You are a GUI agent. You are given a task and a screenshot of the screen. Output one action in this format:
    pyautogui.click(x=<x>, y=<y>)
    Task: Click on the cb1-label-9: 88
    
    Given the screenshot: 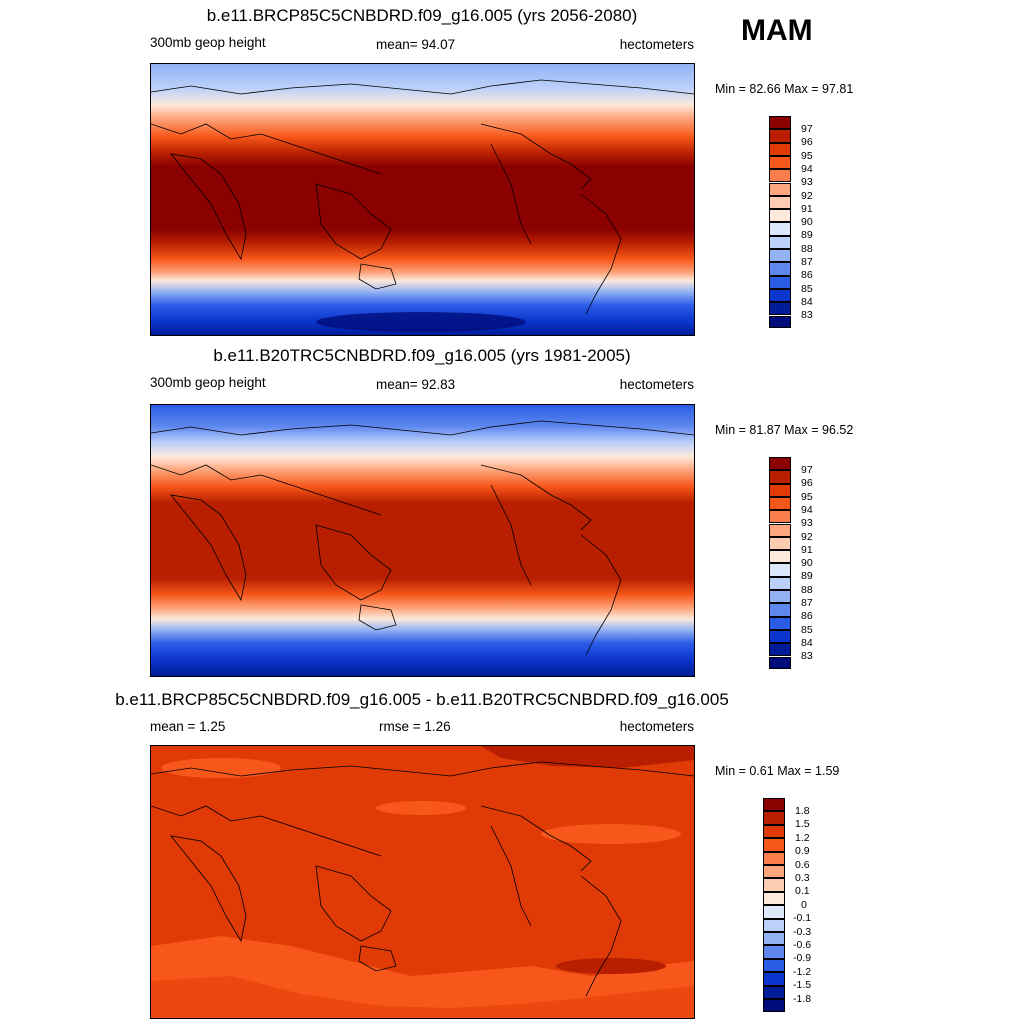 What is the action you would take?
    pyautogui.click(x=807, y=248)
    